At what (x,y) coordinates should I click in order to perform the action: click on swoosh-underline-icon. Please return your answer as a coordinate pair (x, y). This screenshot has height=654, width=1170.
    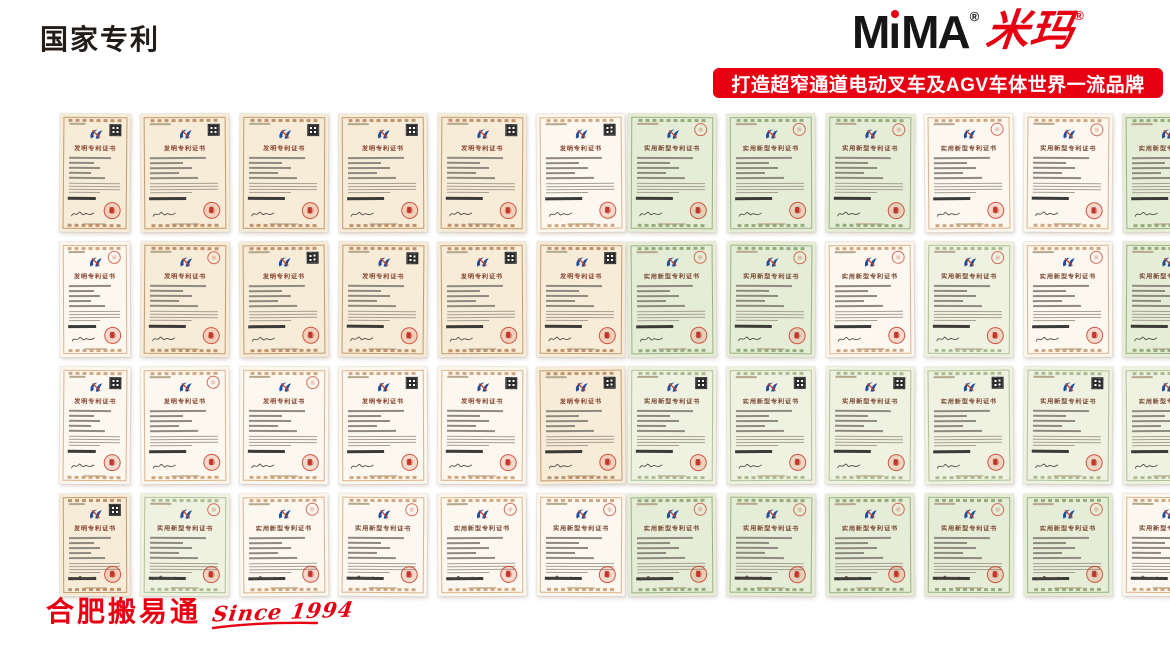
    Looking at the image, I should click on (265, 625).